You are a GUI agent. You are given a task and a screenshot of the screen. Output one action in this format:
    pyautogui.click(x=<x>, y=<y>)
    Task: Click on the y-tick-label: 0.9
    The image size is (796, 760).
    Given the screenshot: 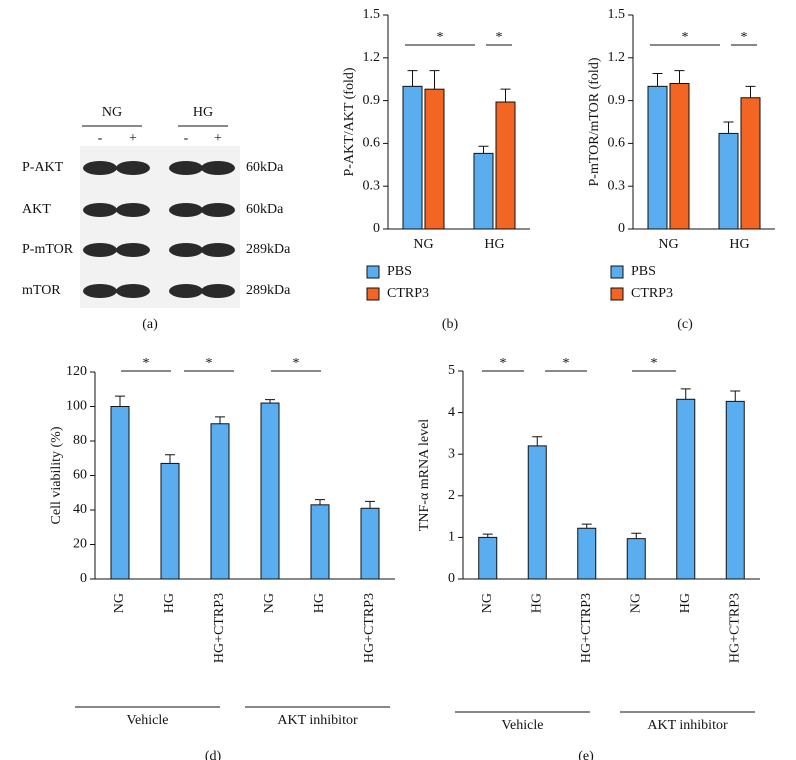 What is the action you would take?
    pyautogui.click(x=372, y=100)
    